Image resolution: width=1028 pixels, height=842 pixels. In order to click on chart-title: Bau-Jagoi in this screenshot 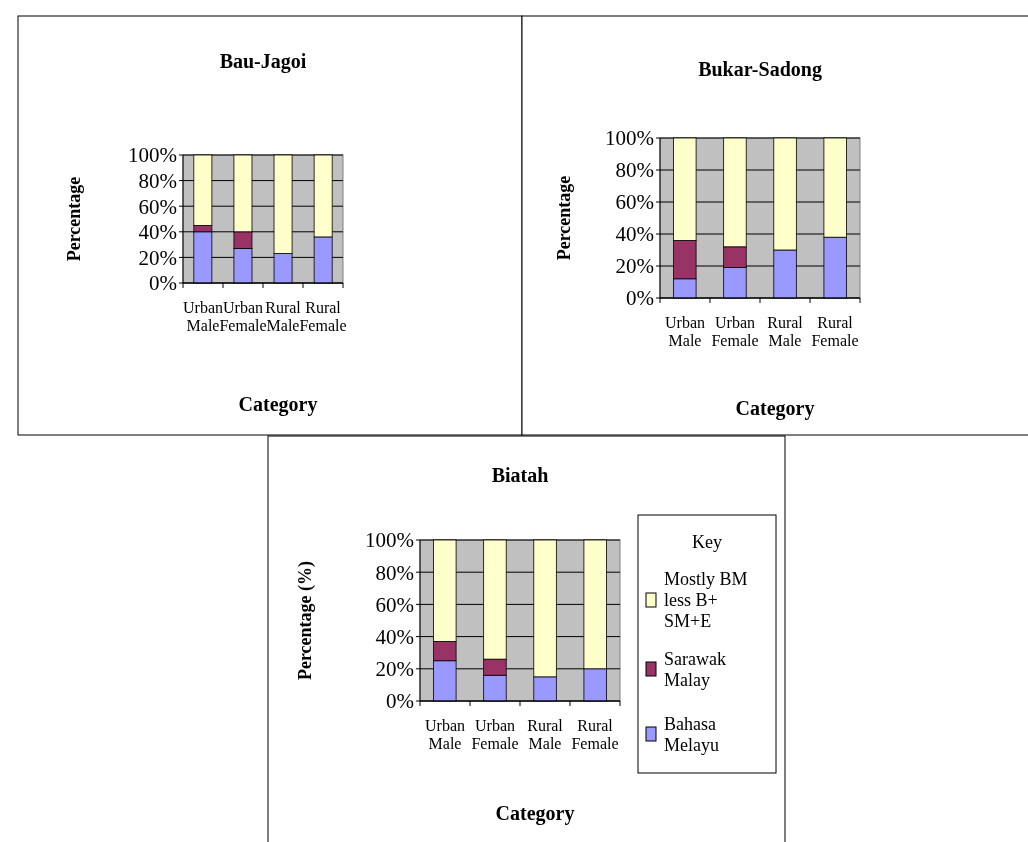, I will do `click(263, 61)`.